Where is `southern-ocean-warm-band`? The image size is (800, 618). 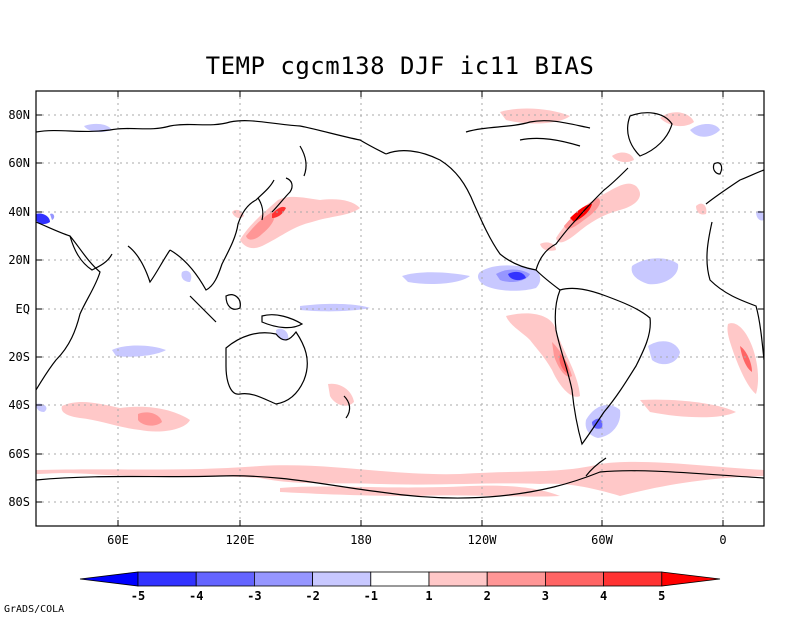
southern-ocean-warm-band is located at coordinates (400, 478).